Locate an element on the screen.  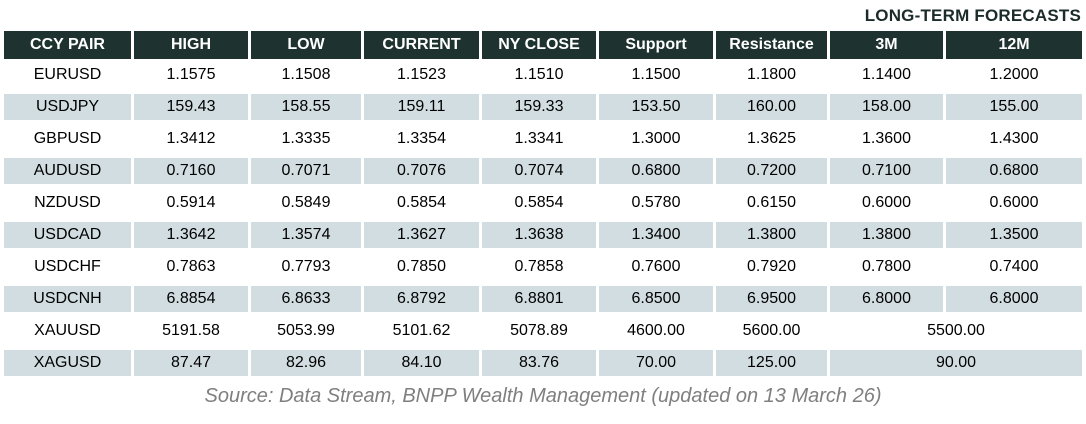
value-cell: 1.3642 is located at coordinates (189, 235).